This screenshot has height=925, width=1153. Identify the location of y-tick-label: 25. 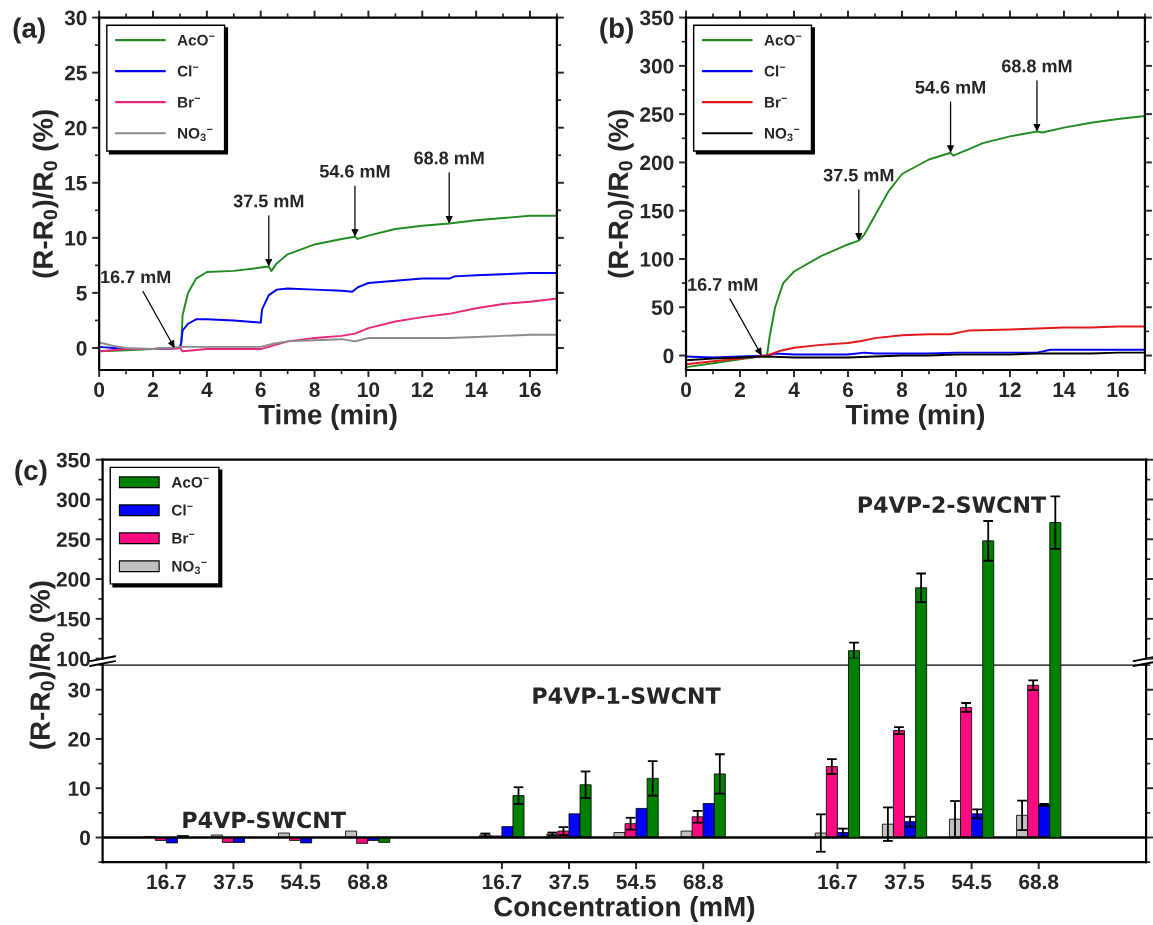
(75, 73).